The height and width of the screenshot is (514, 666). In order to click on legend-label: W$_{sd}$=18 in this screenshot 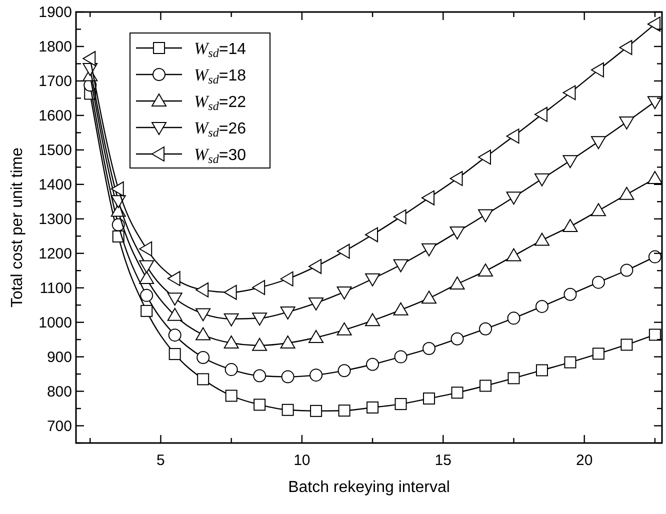, I will do `click(220, 76)`.